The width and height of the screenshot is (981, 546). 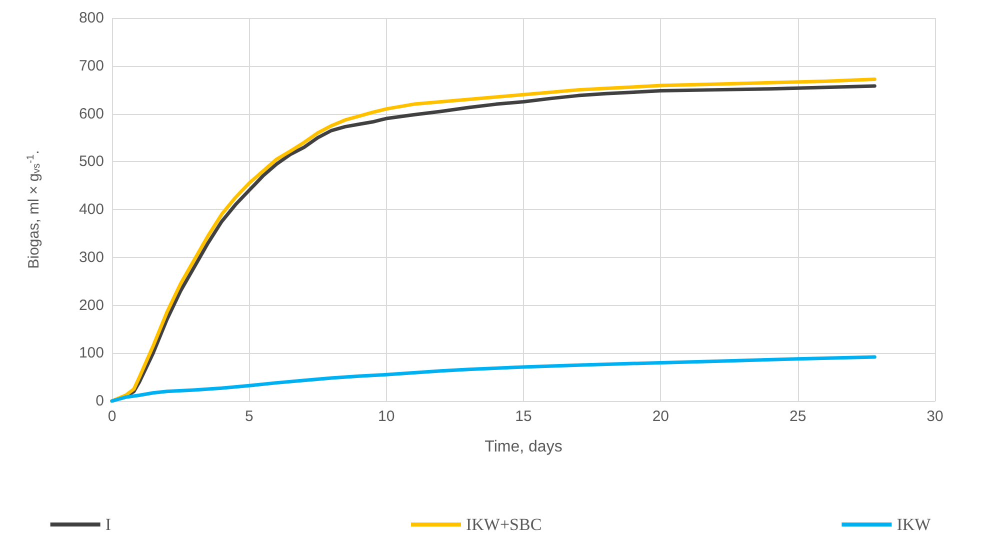 I want to click on legend-label: I, so click(x=108, y=524).